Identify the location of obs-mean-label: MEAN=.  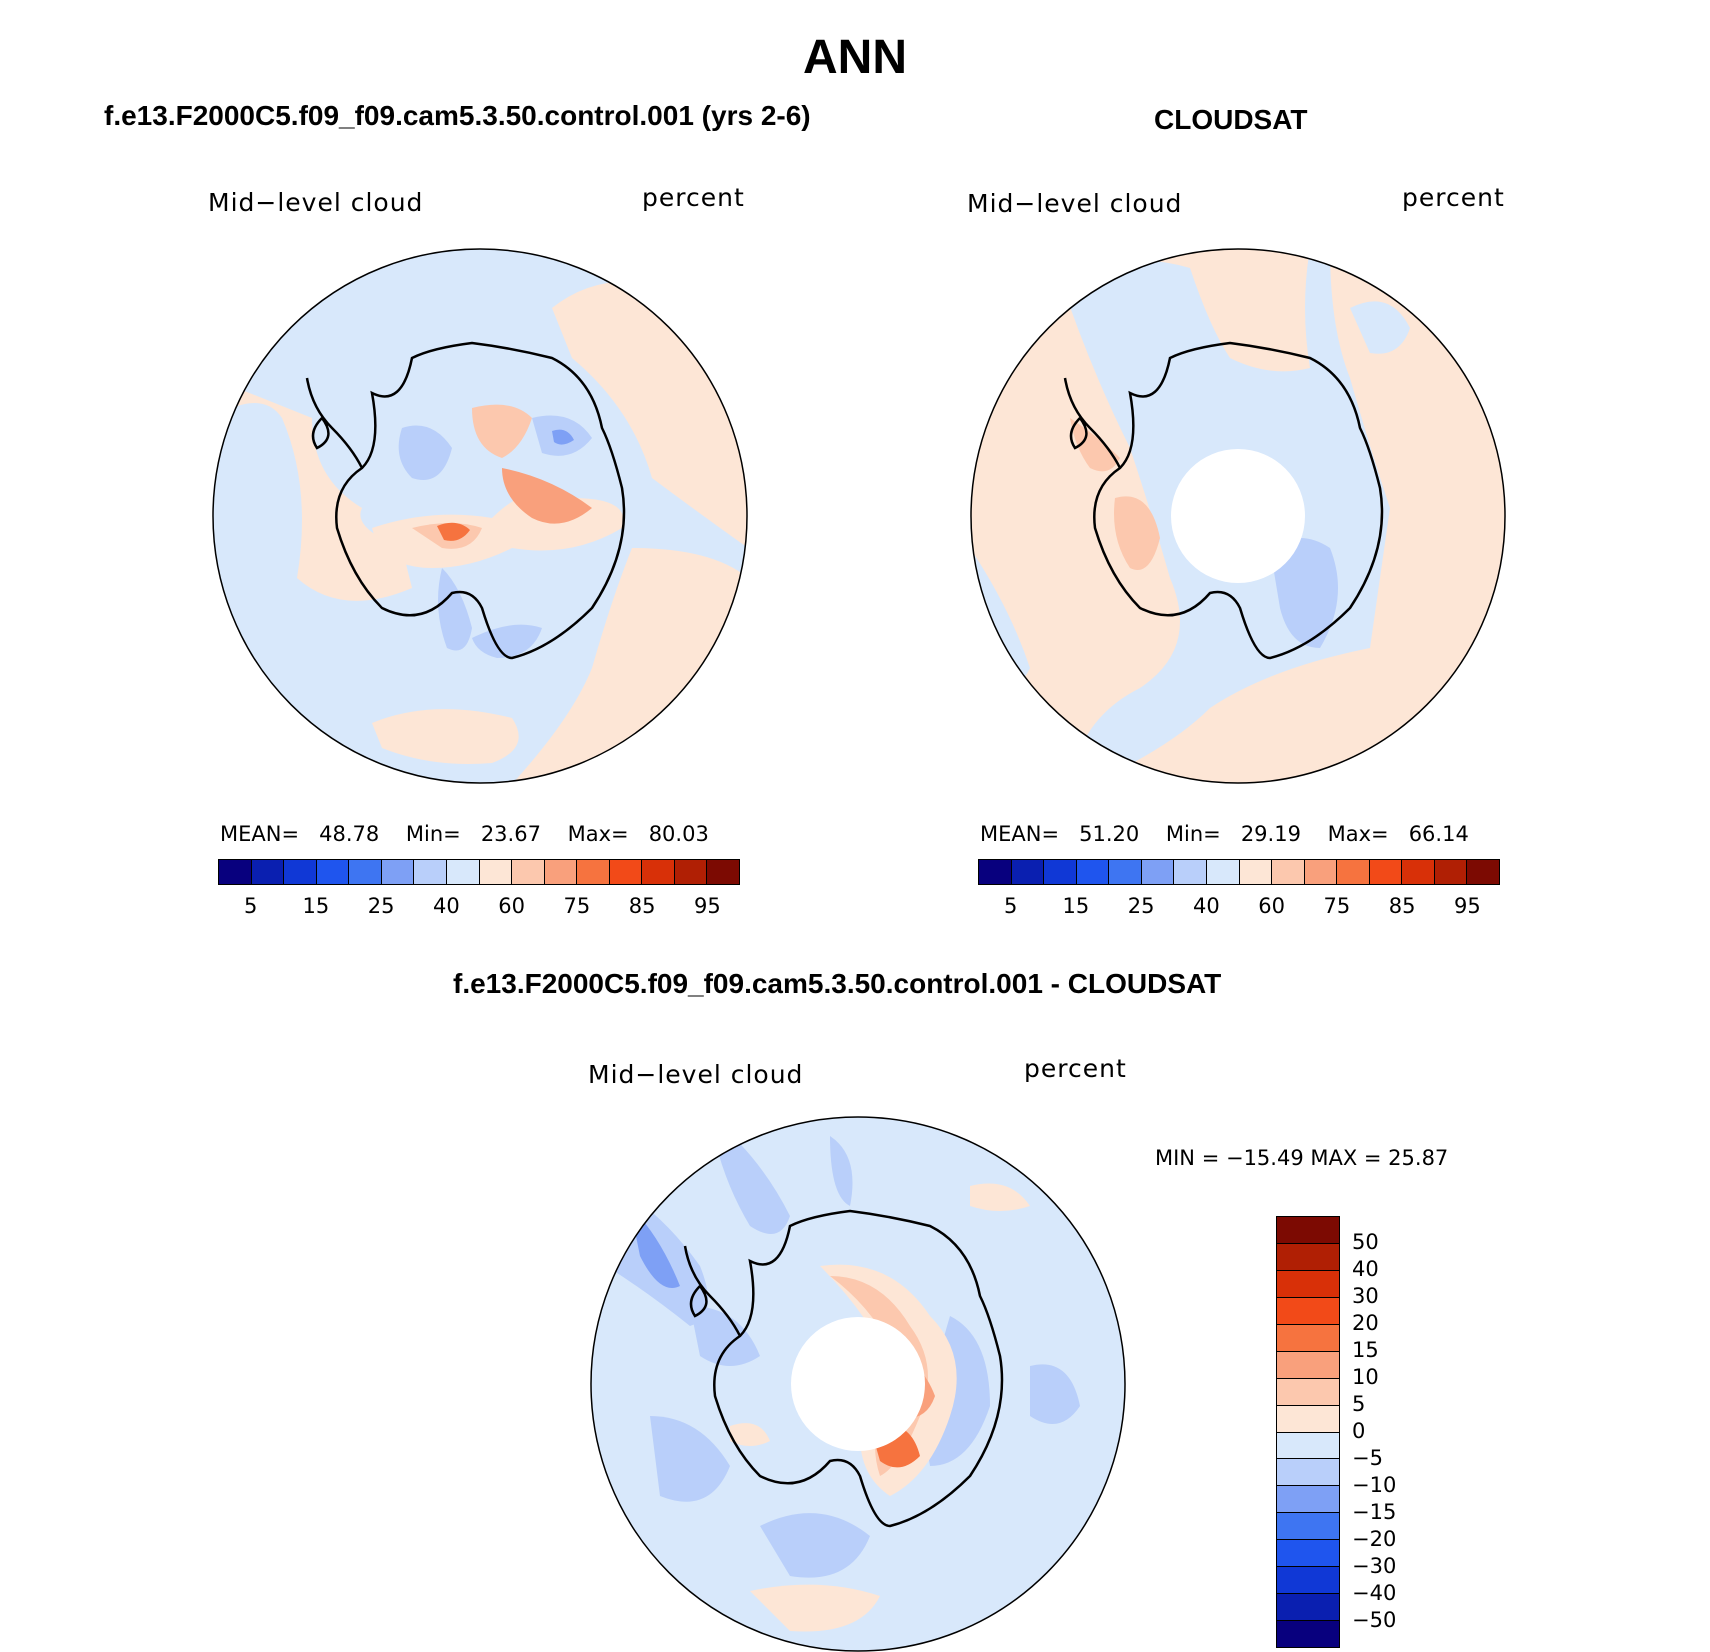
(1020, 834).